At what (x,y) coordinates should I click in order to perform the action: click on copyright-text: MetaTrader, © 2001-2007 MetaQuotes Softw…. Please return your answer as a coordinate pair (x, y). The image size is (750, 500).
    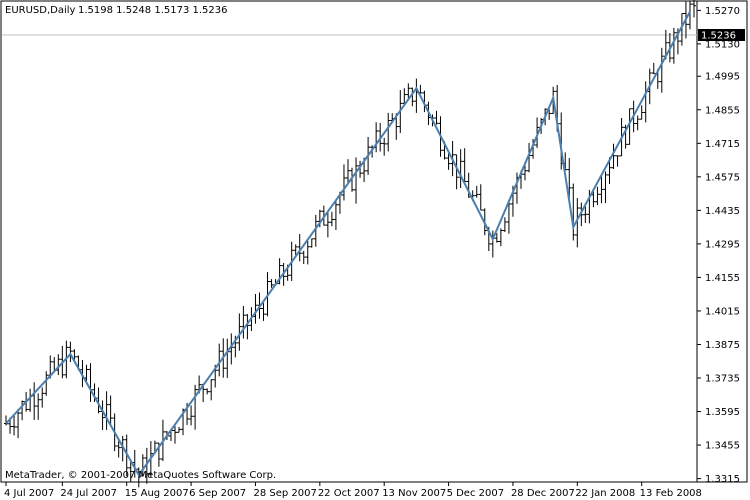
    Looking at the image, I should click on (140, 475).